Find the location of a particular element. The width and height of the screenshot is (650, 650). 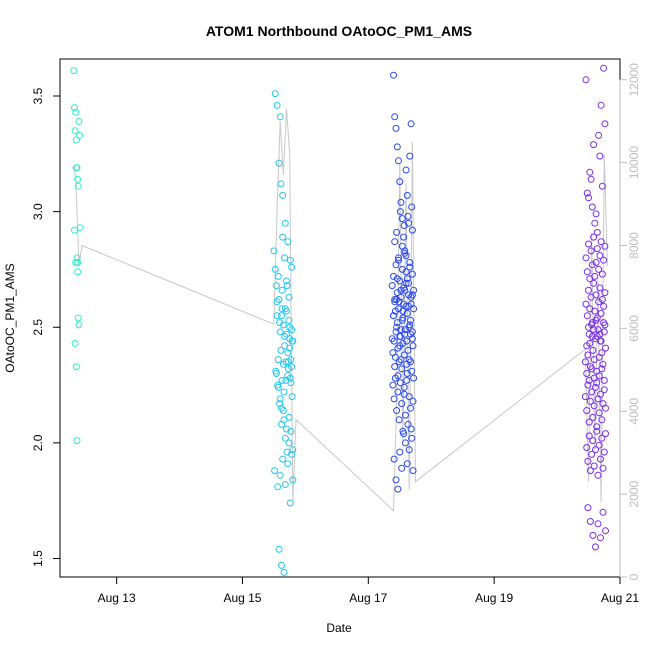

y-tick-label: 3.5 is located at coordinates (38, 95).